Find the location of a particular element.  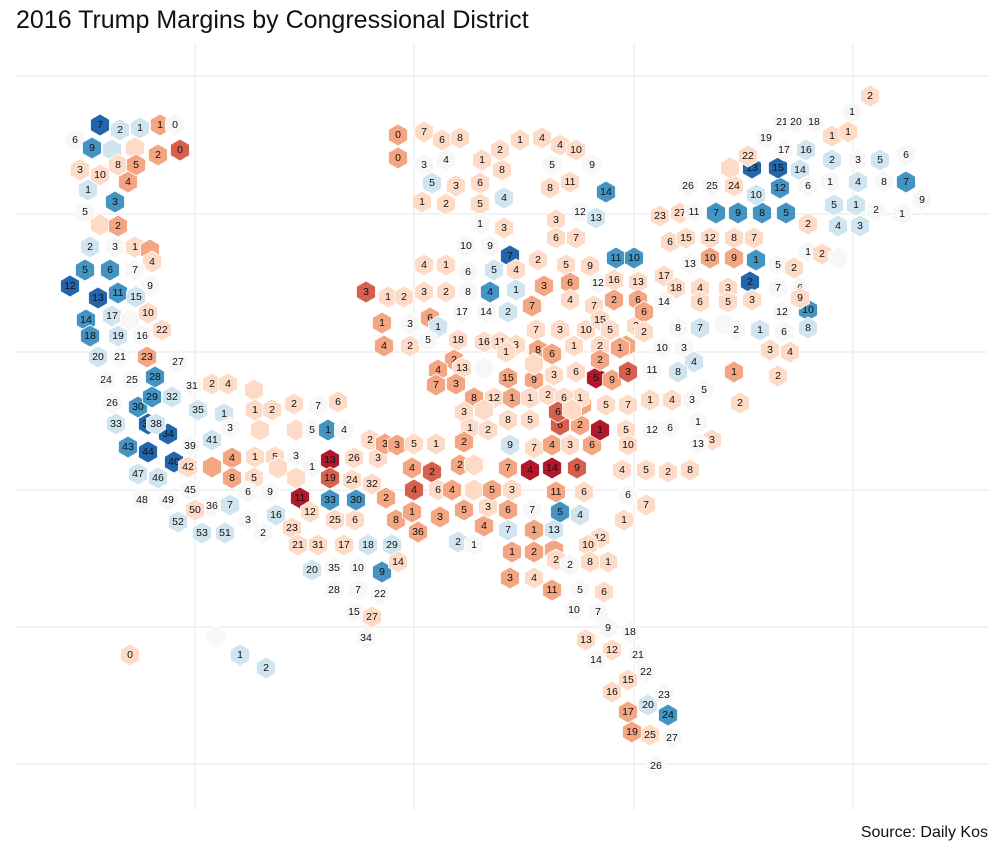

district-number-label: 30 is located at coordinates (356, 500).